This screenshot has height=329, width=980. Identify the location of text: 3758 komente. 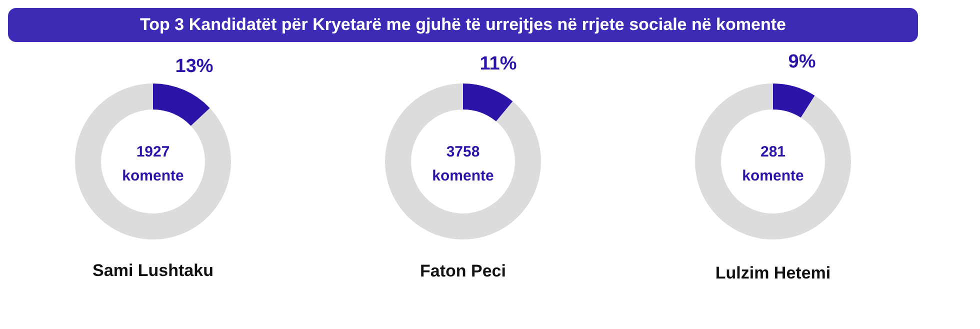
(463, 164).